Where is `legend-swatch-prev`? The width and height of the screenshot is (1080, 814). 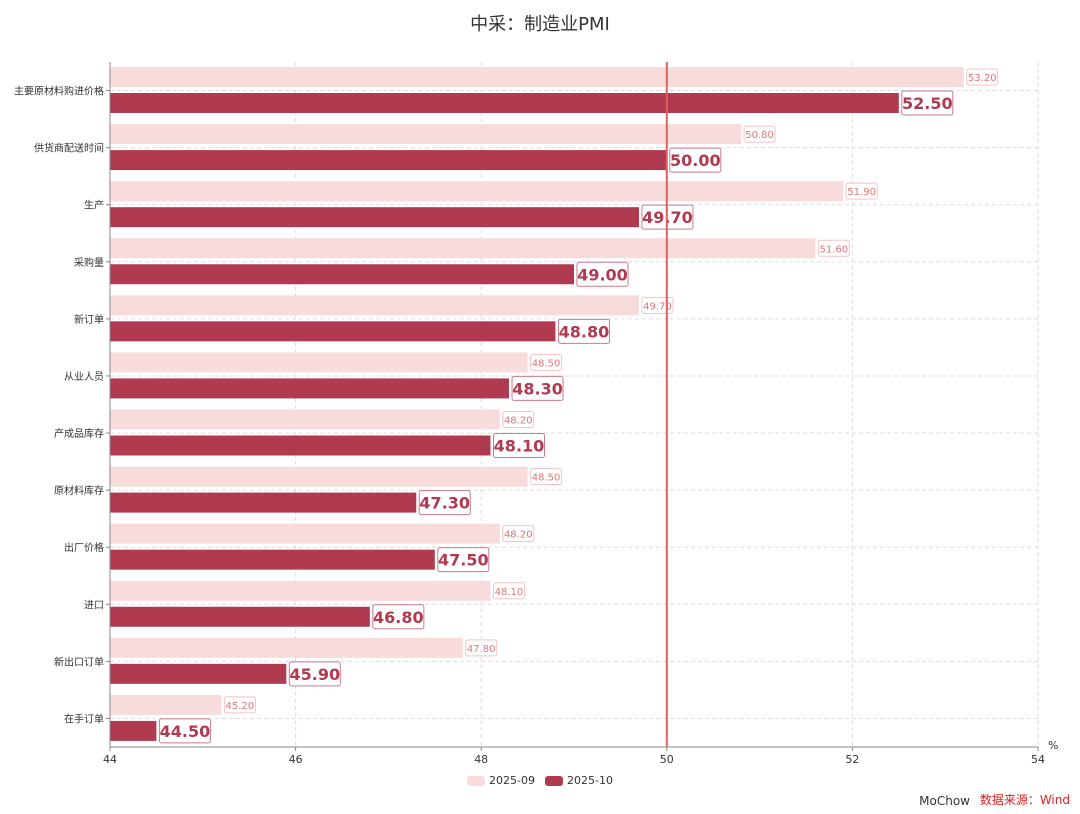
legend-swatch-prev is located at coordinates (476, 780).